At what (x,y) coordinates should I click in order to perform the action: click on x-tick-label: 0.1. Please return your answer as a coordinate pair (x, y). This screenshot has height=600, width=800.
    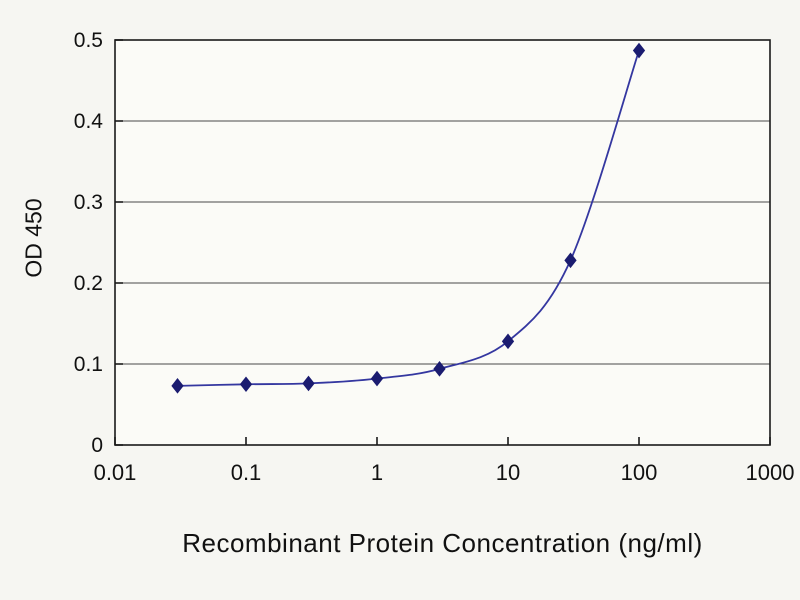
    Looking at the image, I should click on (246, 472).